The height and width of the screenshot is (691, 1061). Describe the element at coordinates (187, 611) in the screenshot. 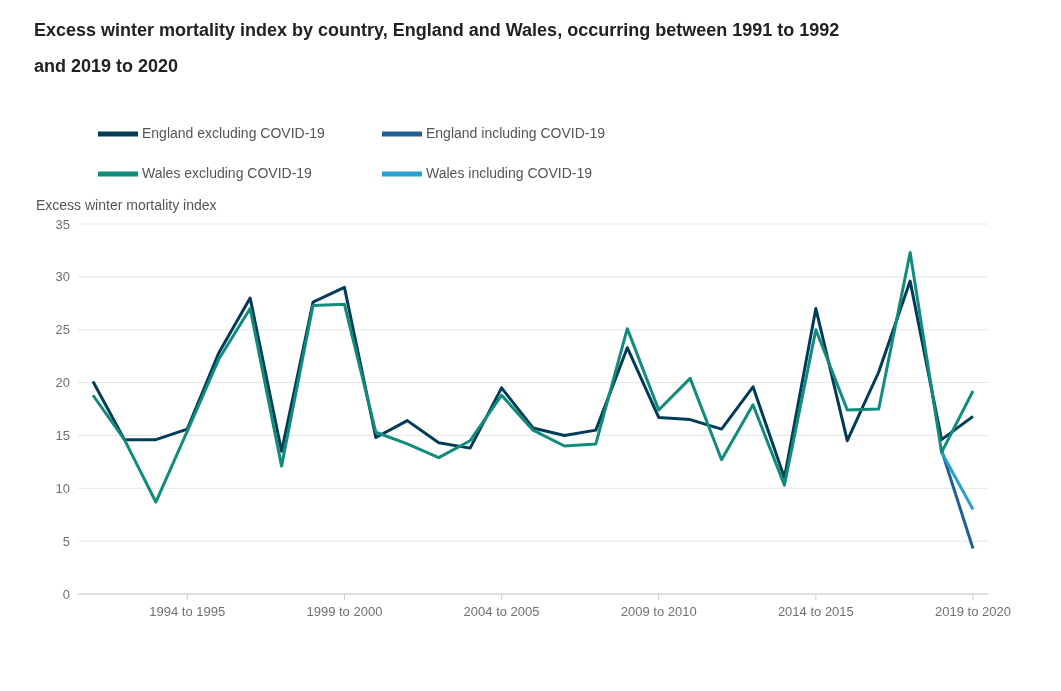

I see `x-tick-label: 1994 to 1995` at that location.